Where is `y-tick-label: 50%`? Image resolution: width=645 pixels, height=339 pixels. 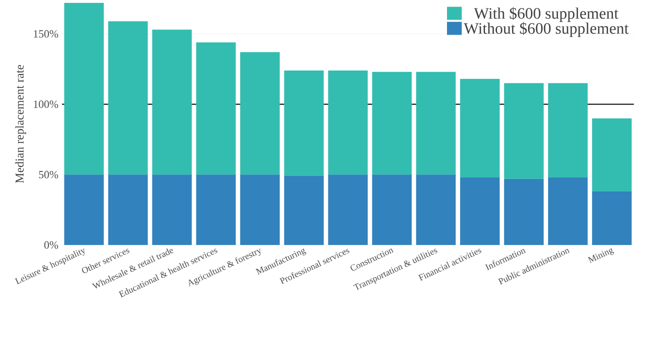 y-tick-label: 50% is located at coordinates (48, 174).